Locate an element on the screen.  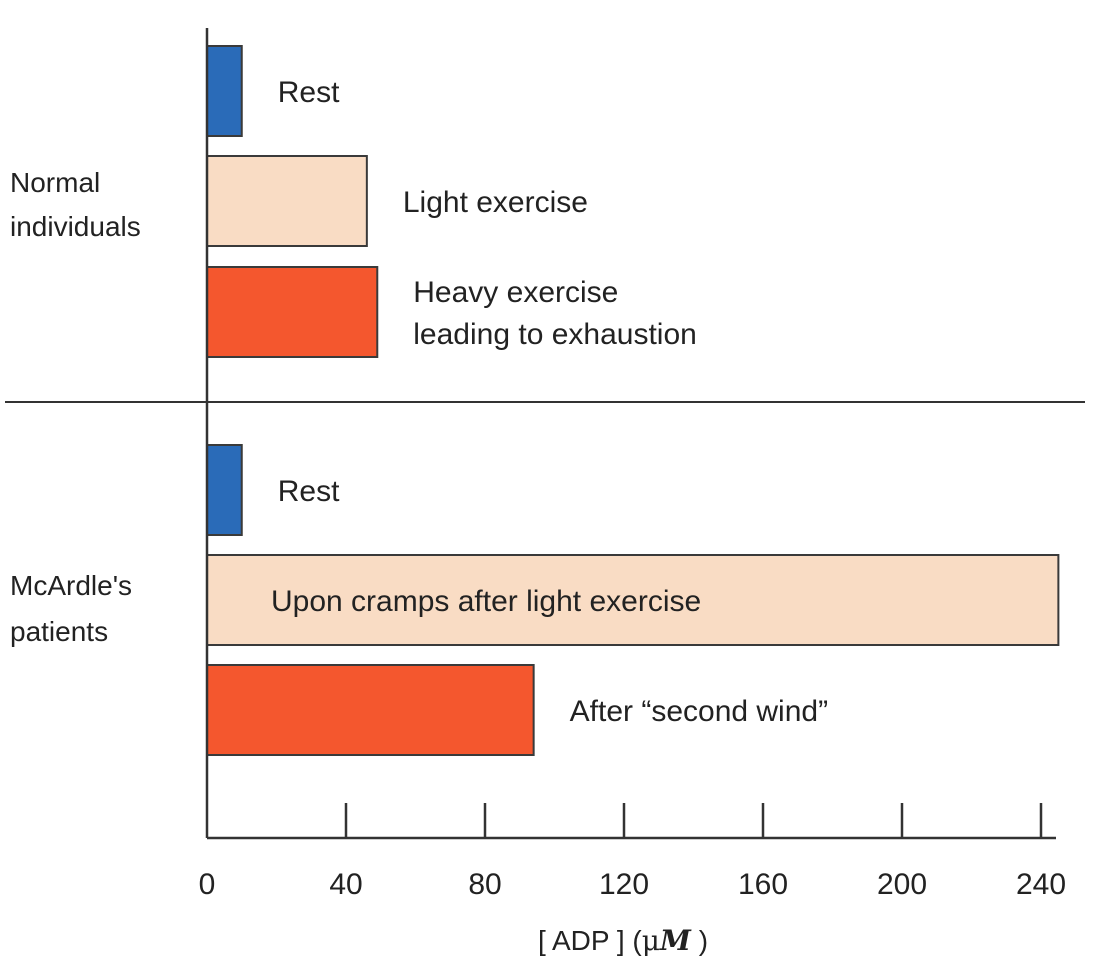
x-axis-title-unit: M is located at coordinates (675, 940).